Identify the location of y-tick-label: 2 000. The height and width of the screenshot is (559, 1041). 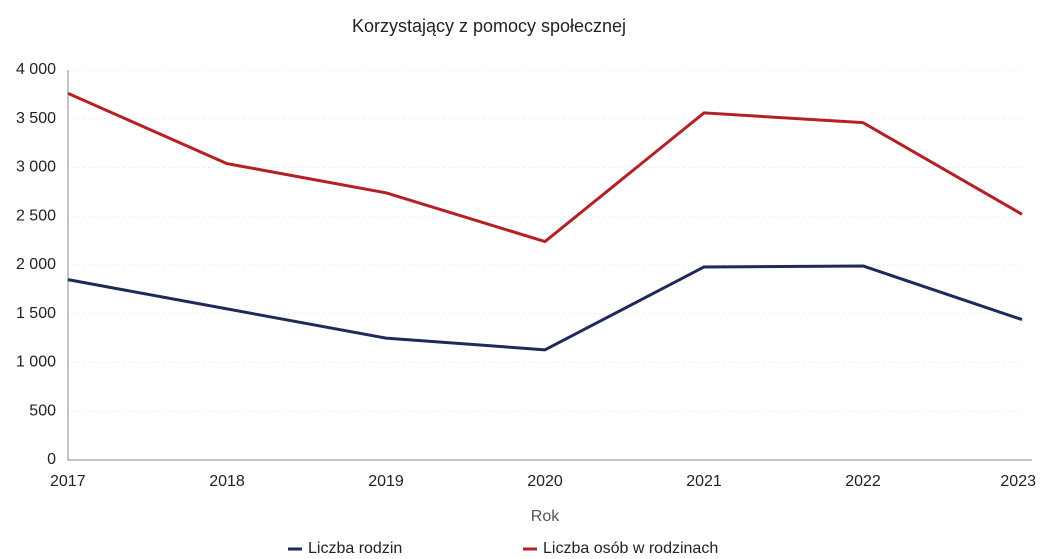
(36, 264).